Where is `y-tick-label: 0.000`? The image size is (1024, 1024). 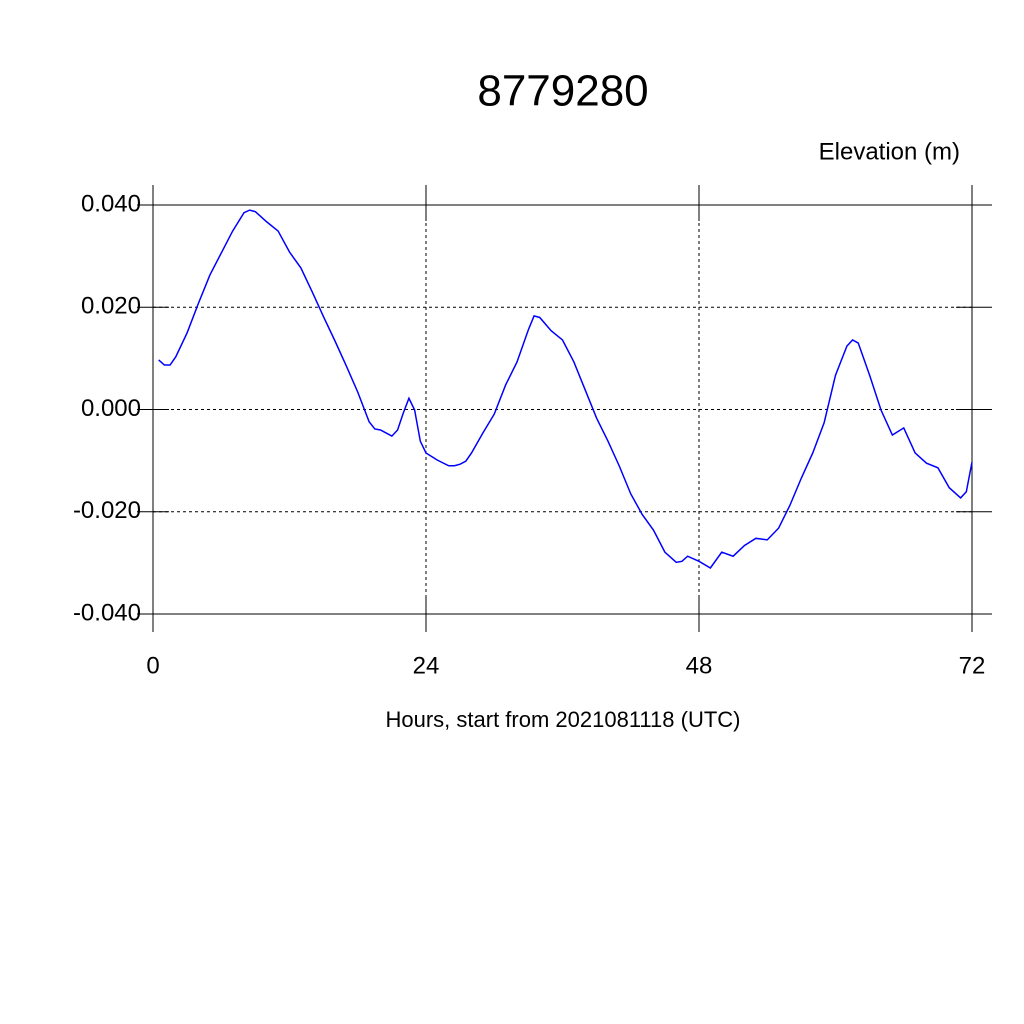
y-tick-label: 0.000 is located at coordinates (111, 408).